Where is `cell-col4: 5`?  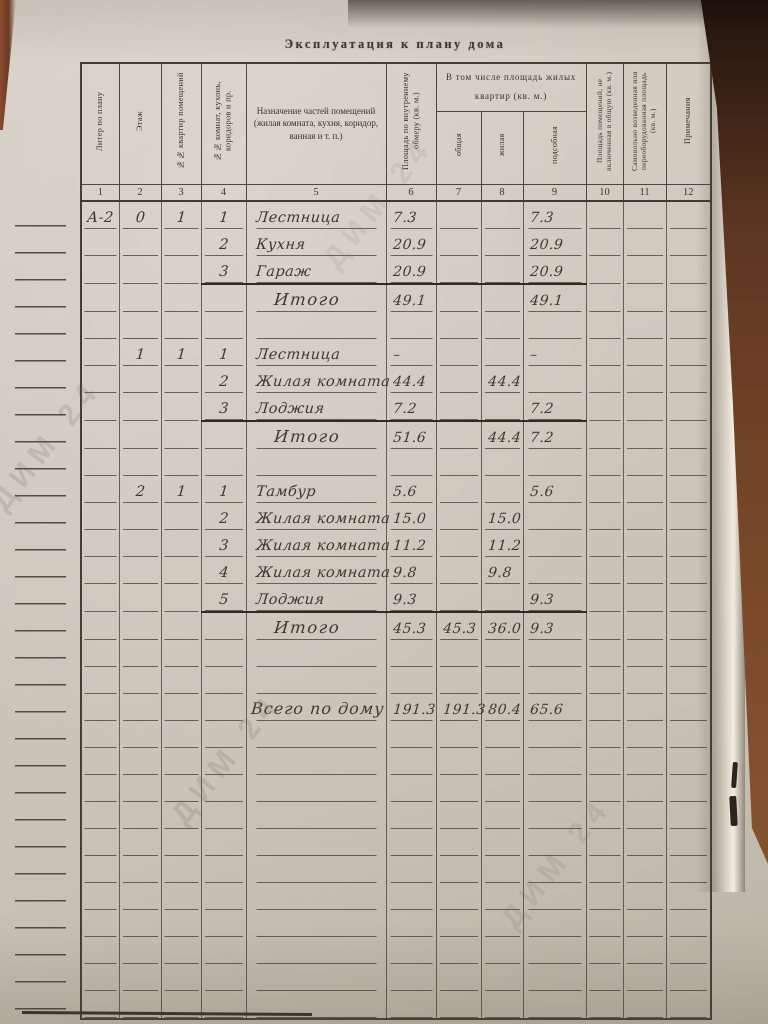 cell-col4: 5 is located at coordinates (223, 598).